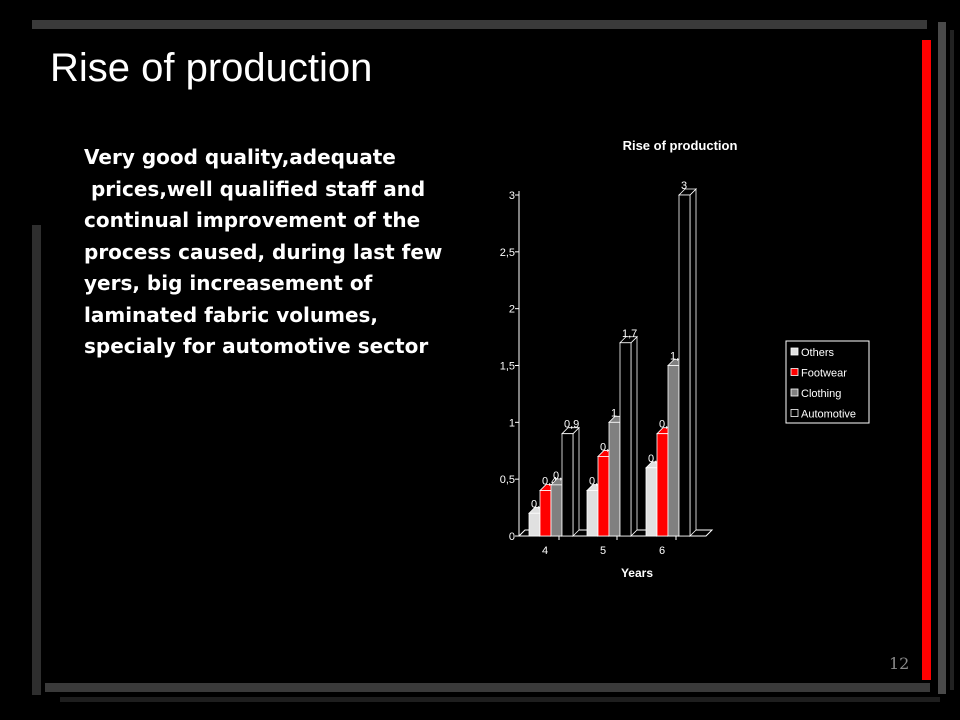  Describe the element at coordinates (512, 310) in the screenshot. I see `y-tick-label: 2` at that location.